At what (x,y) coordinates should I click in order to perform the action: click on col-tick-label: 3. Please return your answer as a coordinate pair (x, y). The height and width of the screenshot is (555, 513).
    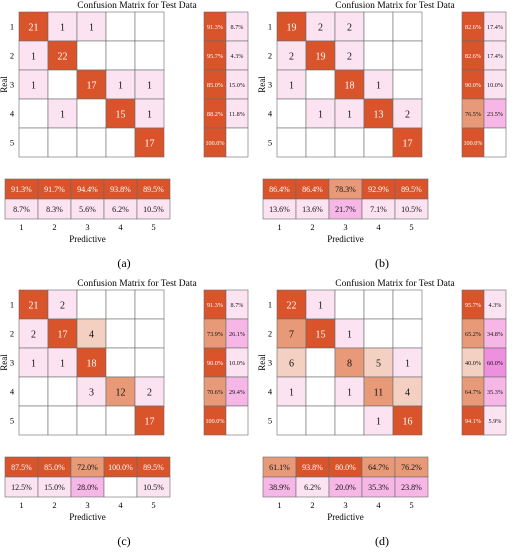
    Looking at the image, I should click on (87, 505).